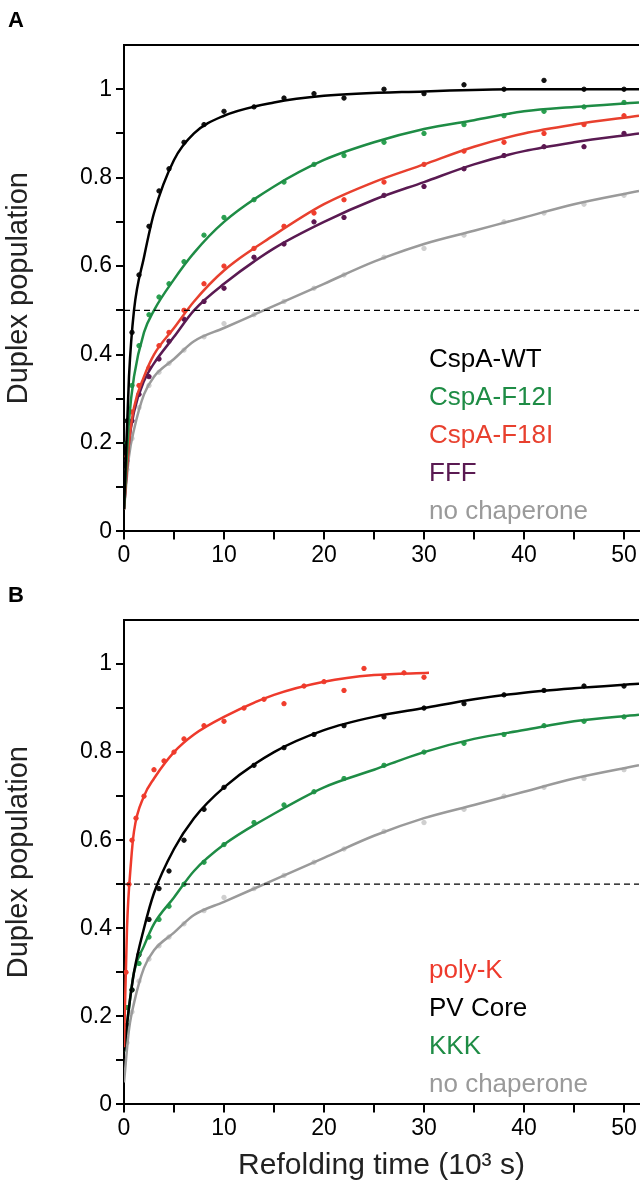 The height and width of the screenshot is (1192, 644). I want to click on text: KKK, so click(455, 1045).